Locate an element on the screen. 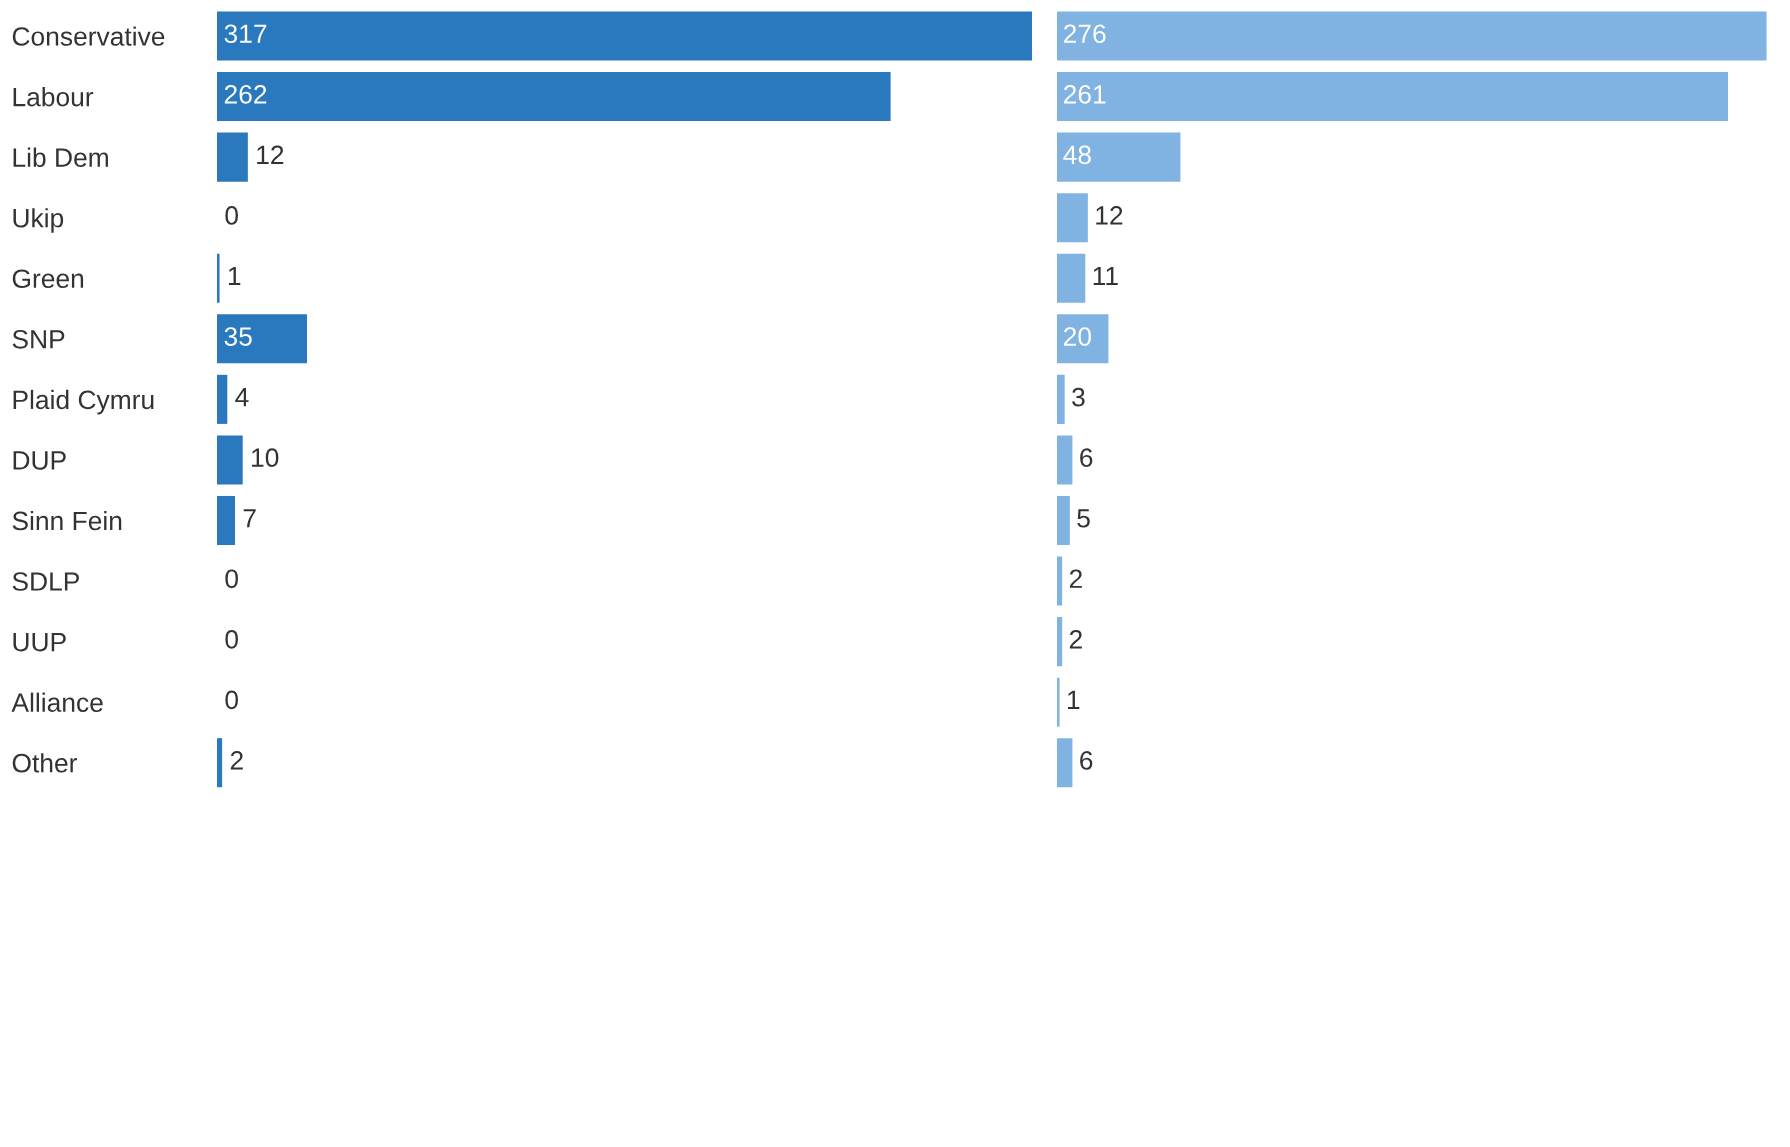 Image resolution: width=1790 pixels, height=1147 pixels. data-label: 3 is located at coordinates (1078, 397).